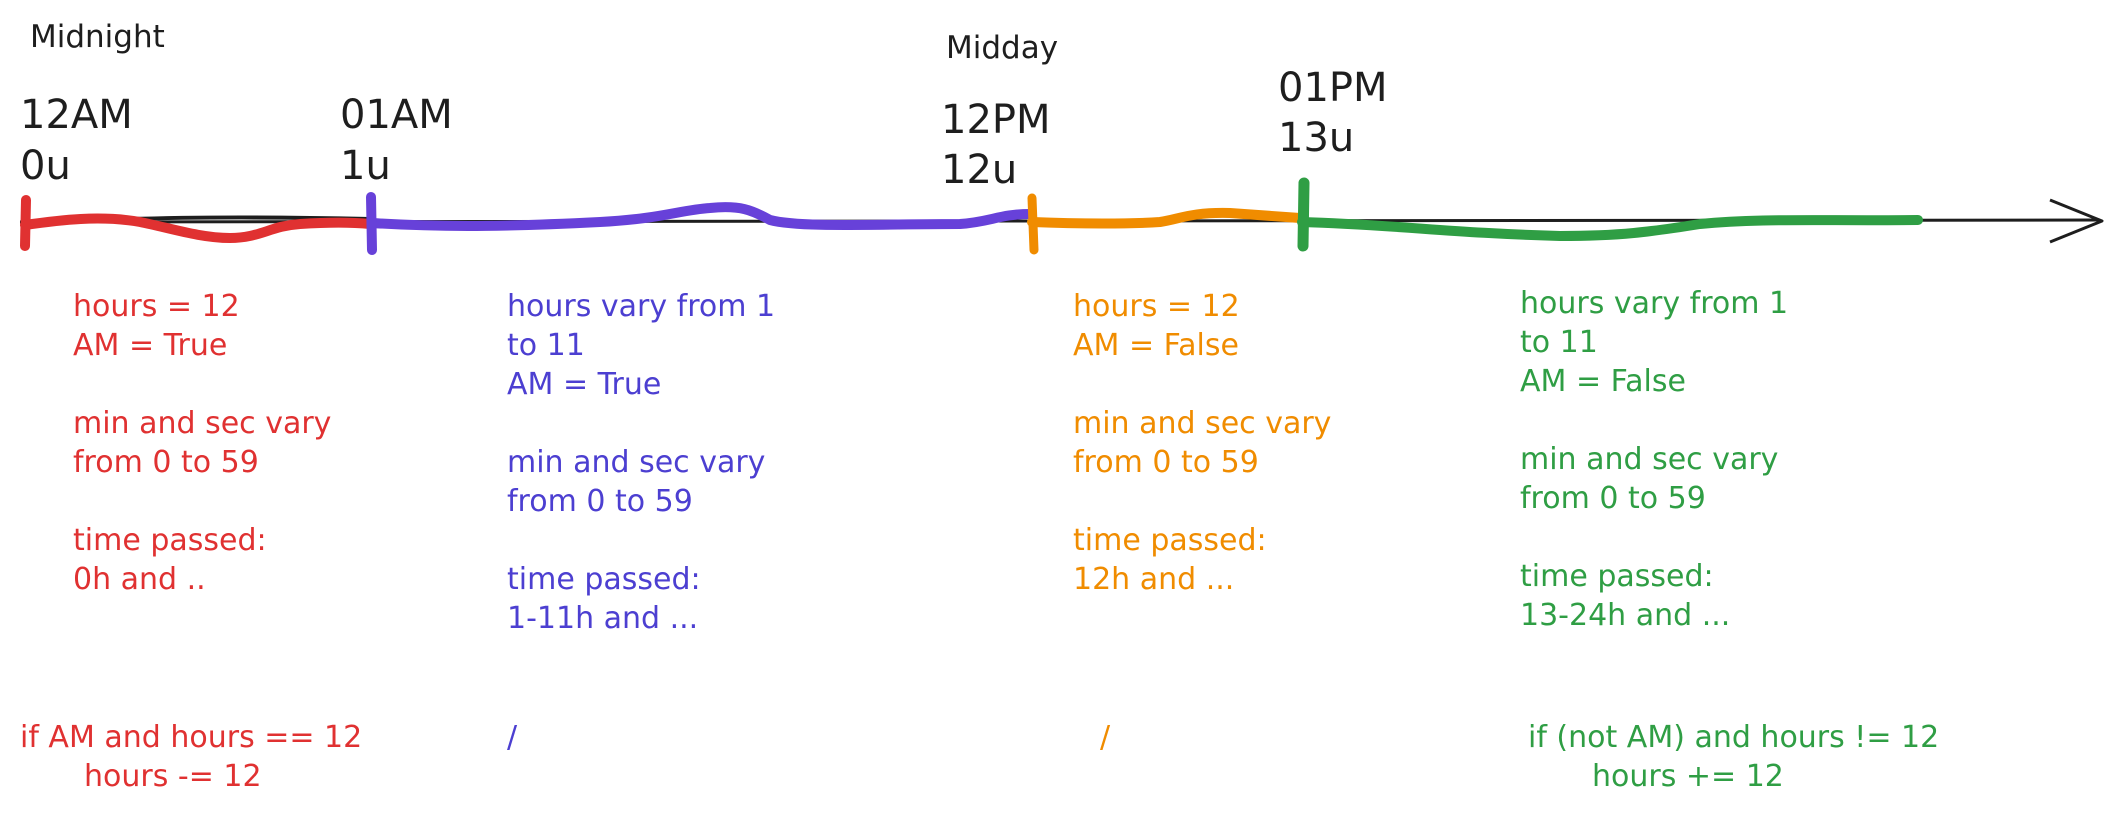 Image resolution: width=2123 pixels, height=819 pixels. Describe the element at coordinates (396, 115) in the screenshot. I see `label-01am-time: 01AM` at that location.